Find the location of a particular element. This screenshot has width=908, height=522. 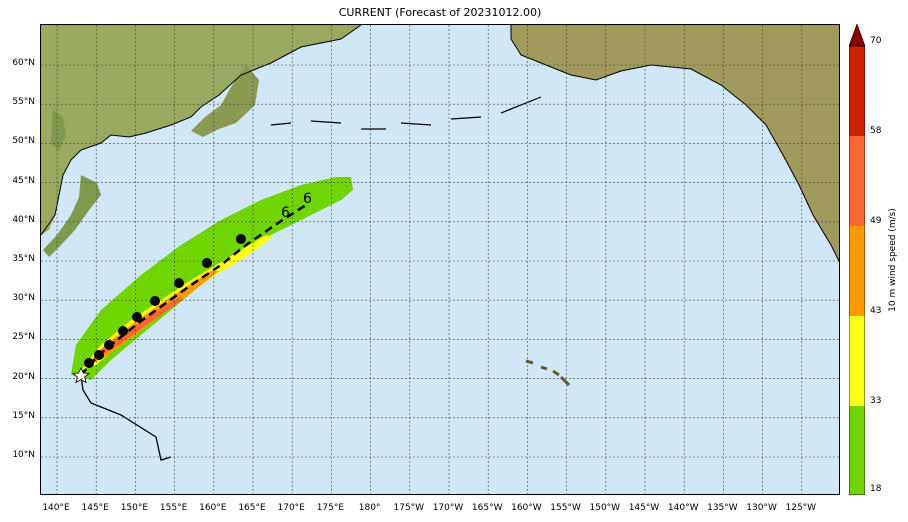

past-track-line is located at coordinates (126, 417).